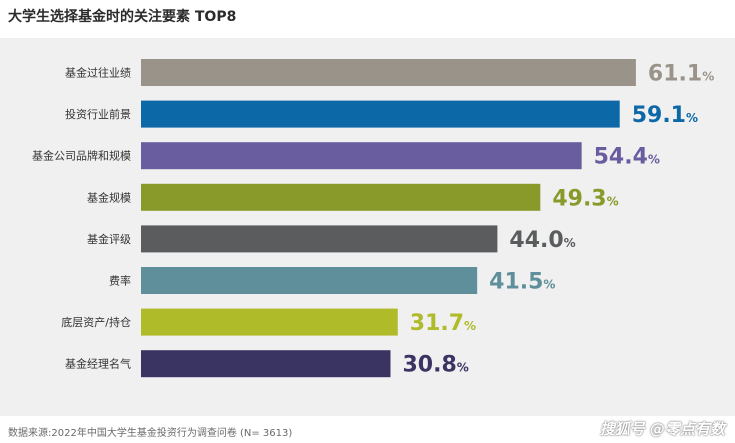 The height and width of the screenshot is (443, 735). What do you see at coordinates (443, 323) in the screenshot?
I see `value-label: 31.7%` at bounding box center [443, 323].